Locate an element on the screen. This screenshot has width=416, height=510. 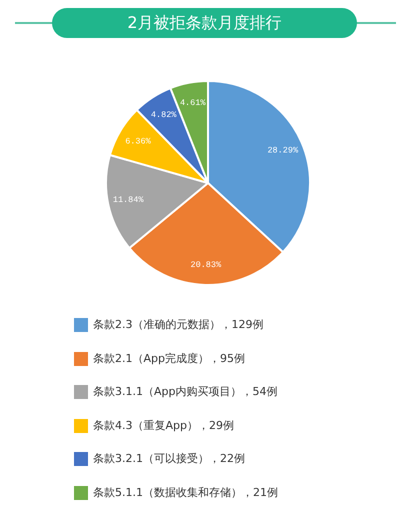
data-label: 11.84% is located at coordinates (128, 199).